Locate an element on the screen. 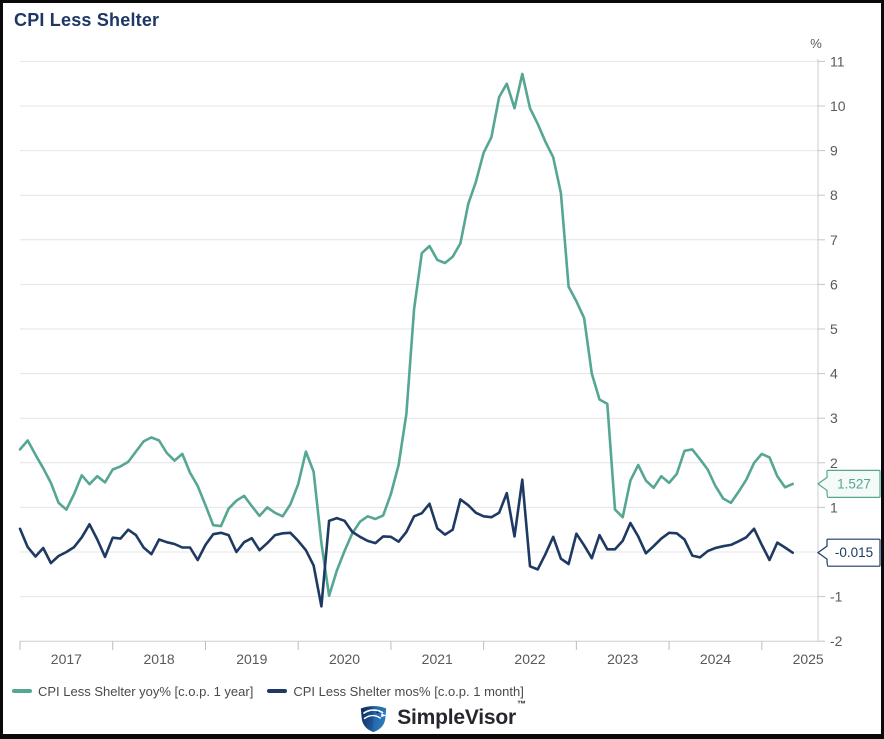 The height and width of the screenshot is (739, 884). mom-legend-label: CPI Less Shelter mos% [c.o.p. 1 month] is located at coordinates (408, 691).